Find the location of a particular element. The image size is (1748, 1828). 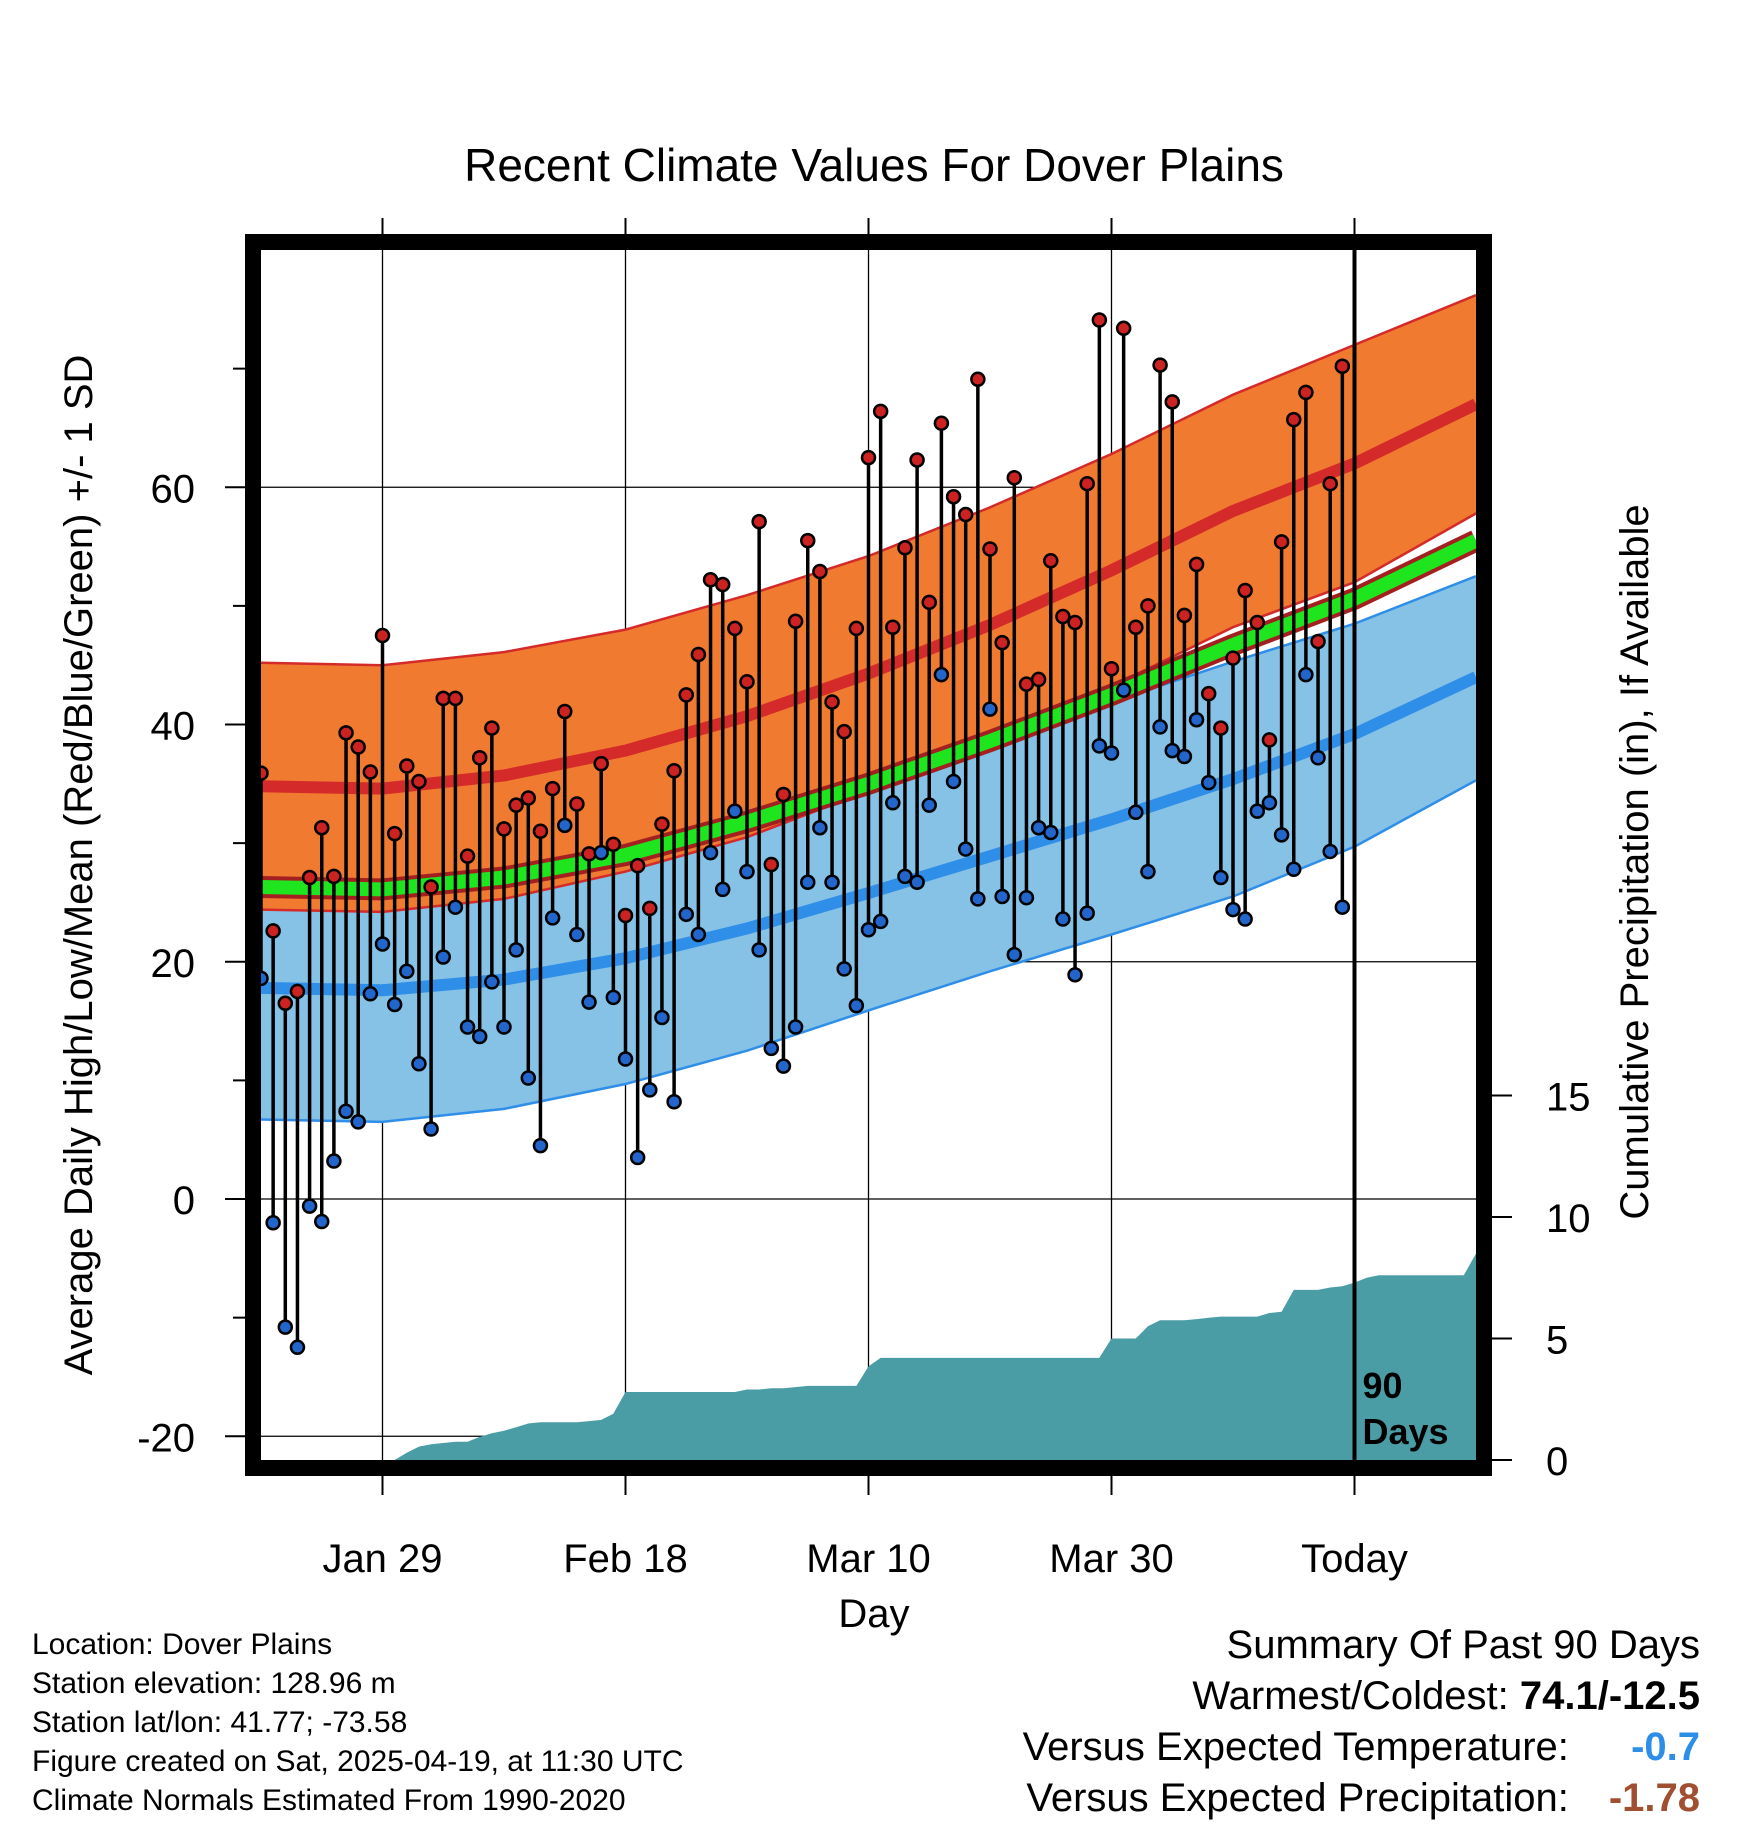

summary-temperature: Versus Expected Temperature: -0.7 is located at coordinates (1361, 1747).